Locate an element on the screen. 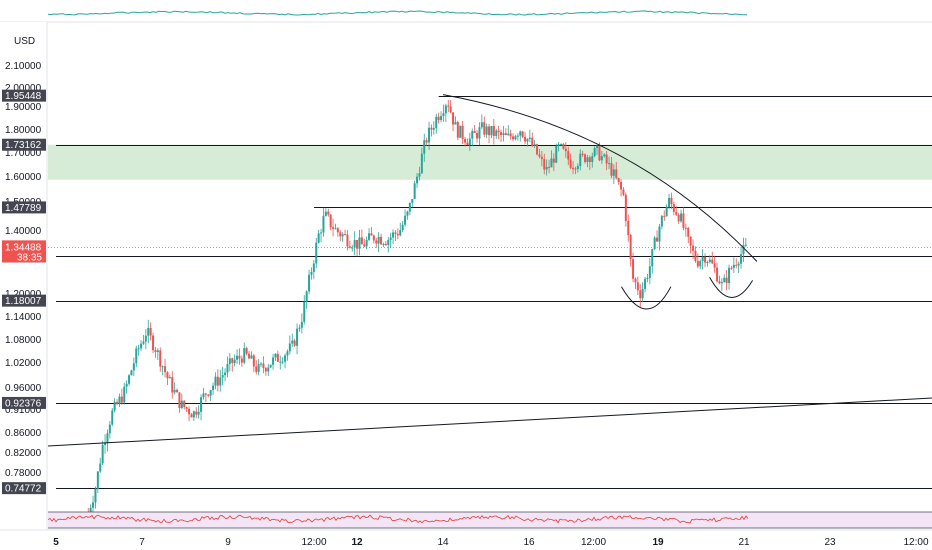 The image size is (932, 550). ascending-trendline is located at coordinates (489, 422).